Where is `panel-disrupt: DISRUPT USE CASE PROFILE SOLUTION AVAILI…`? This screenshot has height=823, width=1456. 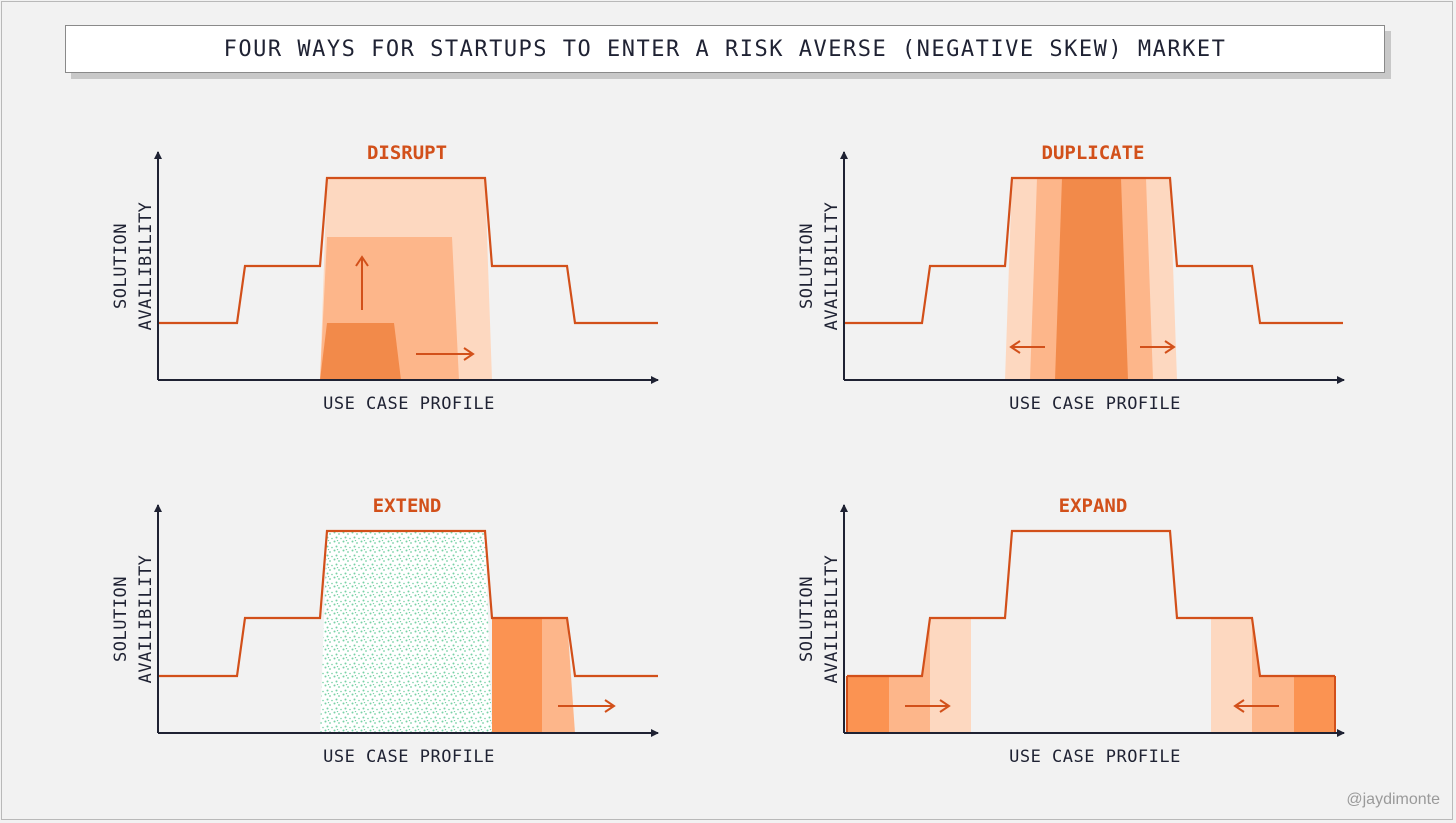
panel-disrupt: DISRUPT USE CASE PROFILE SOLUTION AVAILI… is located at coordinates (385, 278).